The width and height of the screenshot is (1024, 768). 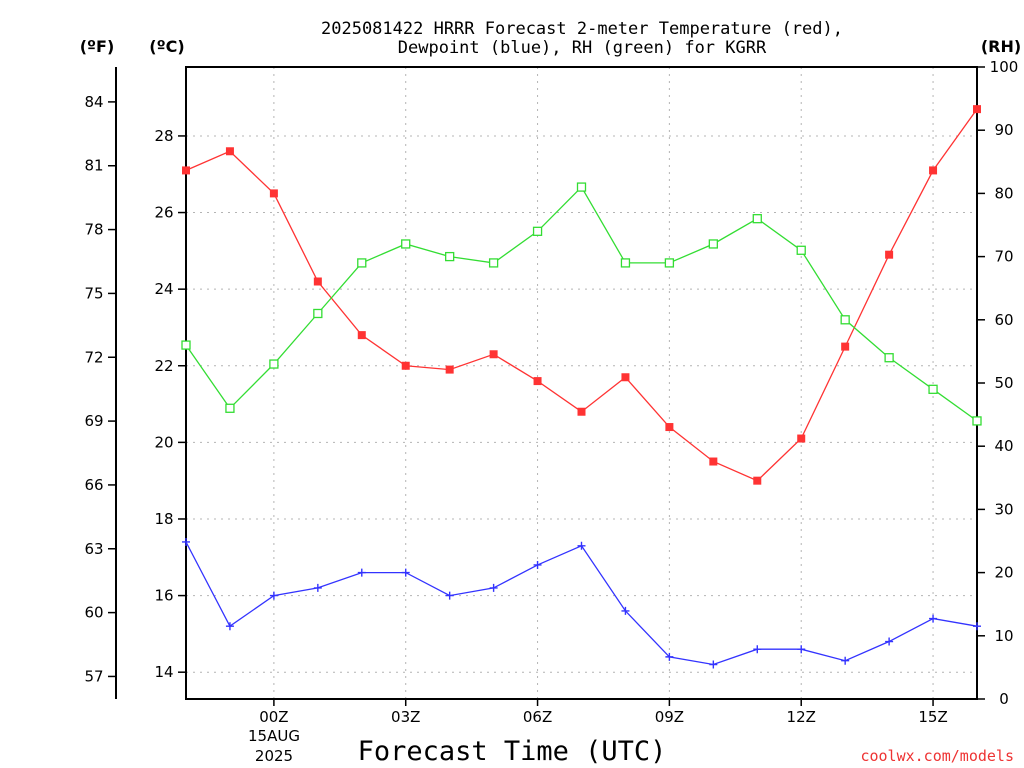 I want to click on celsius-tick-label: 26, so click(x=163, y=213).